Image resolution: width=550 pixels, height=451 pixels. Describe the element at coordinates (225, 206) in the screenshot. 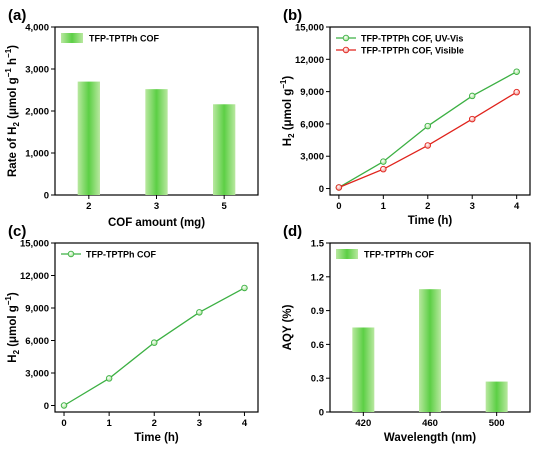

I see `x-tick-label: 5` at that location.